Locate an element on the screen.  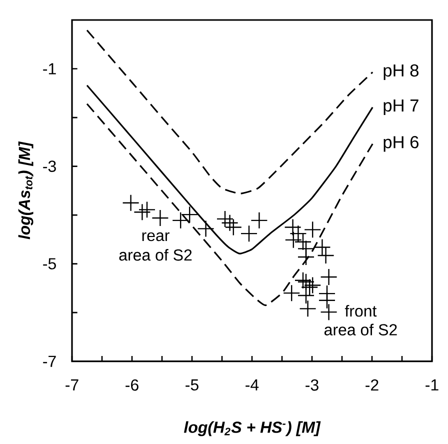
series-label: pH 7 is located at coordinates (401, 108).